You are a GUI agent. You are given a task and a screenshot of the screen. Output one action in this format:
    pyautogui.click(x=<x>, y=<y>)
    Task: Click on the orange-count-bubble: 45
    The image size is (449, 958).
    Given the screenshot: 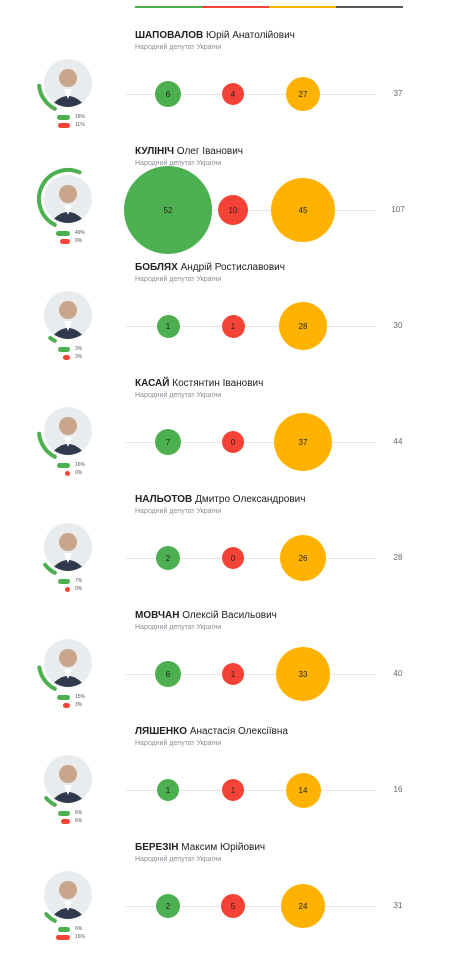 What is the action you would take?
    pyautogui.click(x=303, y=210)
    